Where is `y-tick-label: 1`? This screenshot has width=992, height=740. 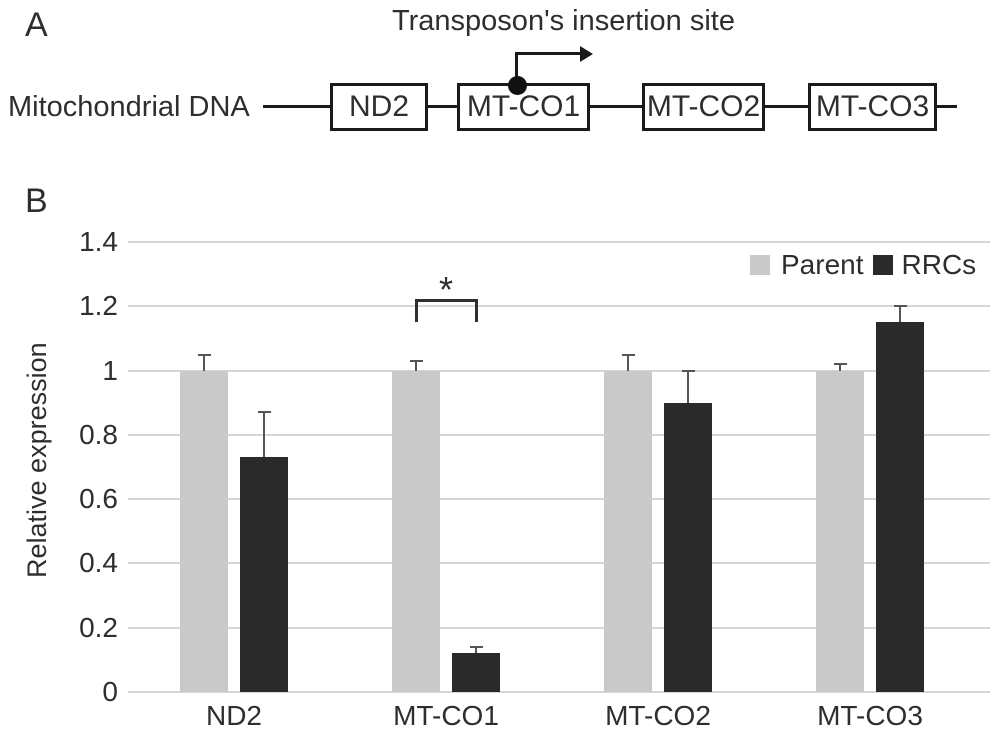 y-tick-label: 1 is located at coordinates (110, 370).